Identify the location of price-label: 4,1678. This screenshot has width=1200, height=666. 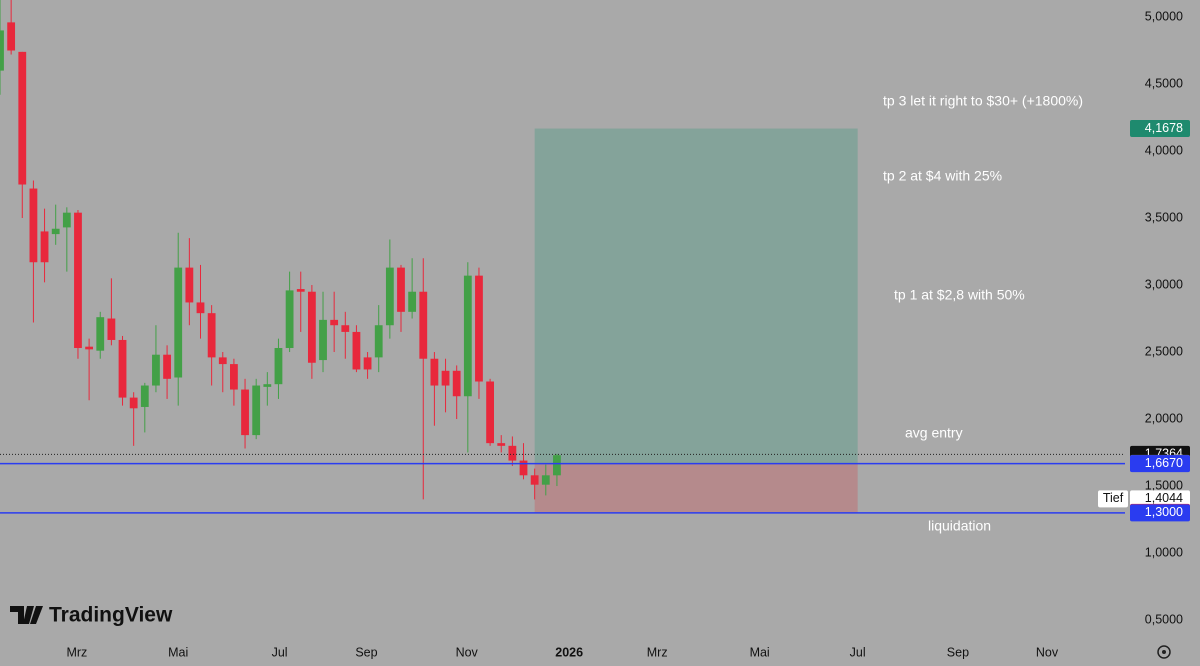
(1164, 128).